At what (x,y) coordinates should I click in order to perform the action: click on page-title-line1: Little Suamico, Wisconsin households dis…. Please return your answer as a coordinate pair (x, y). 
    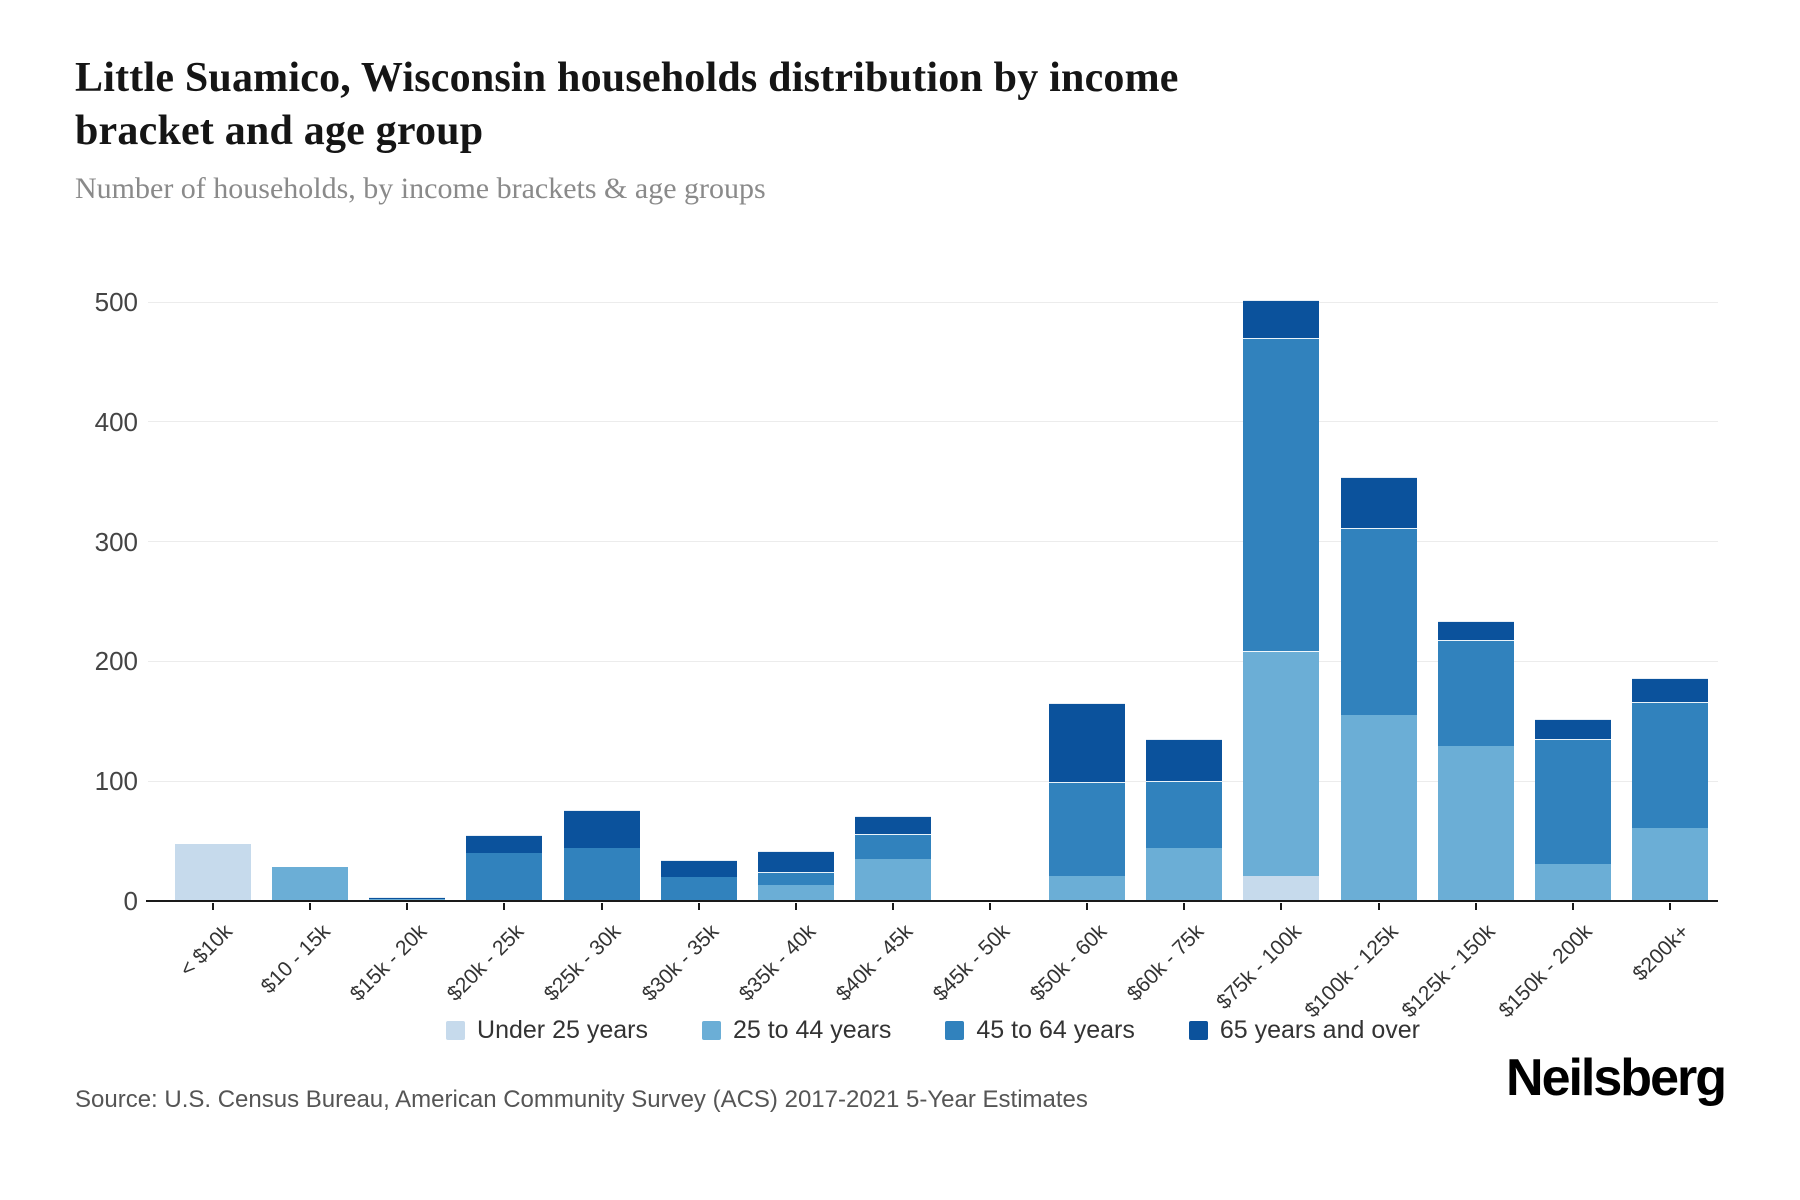
    Looking at the image, I should click on (627, 78).